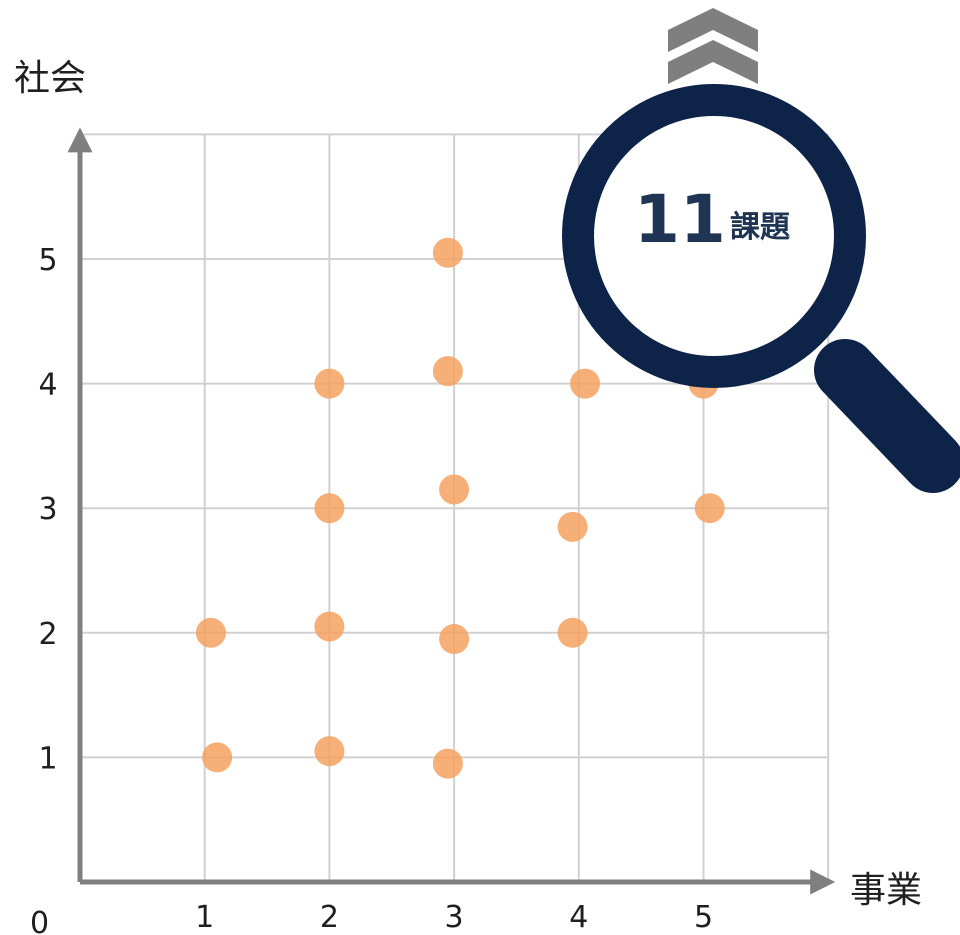 The width and height of the screenshot is (960, 935). I want to click on y-tick-label: 1, so click(47, 758).